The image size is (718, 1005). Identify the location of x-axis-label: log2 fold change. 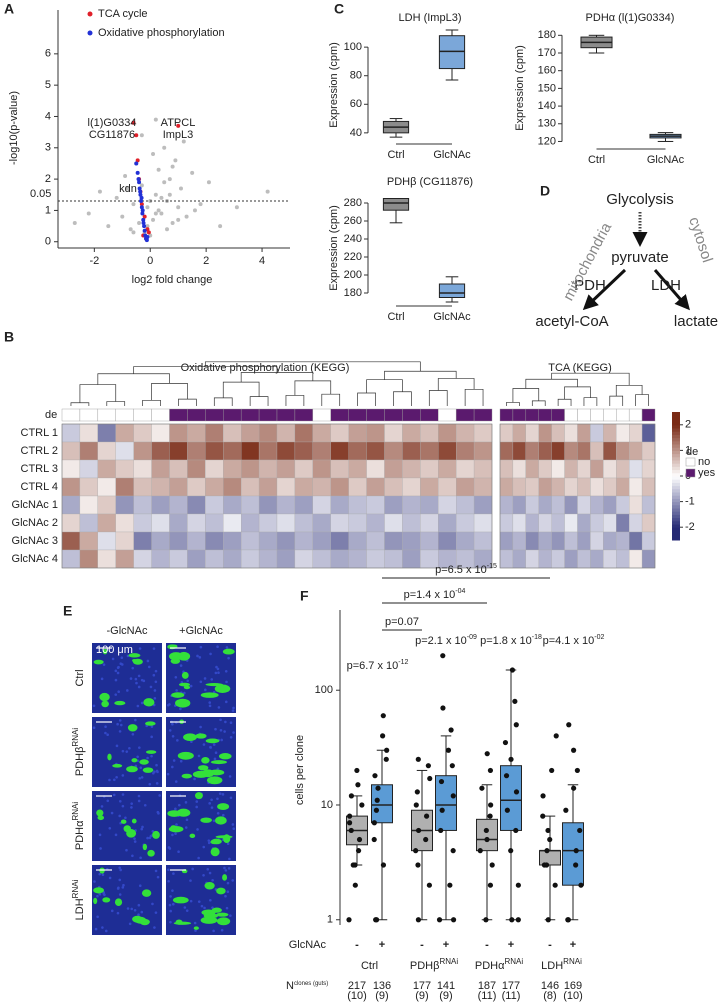
(172, 280).